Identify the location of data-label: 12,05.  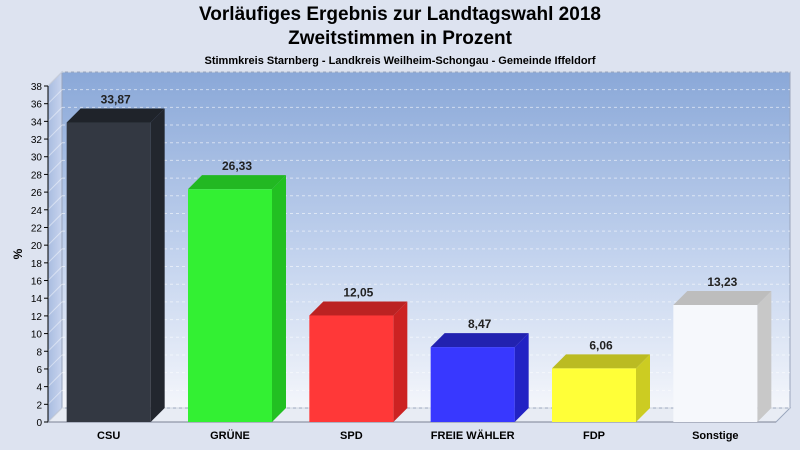
(358, 292).